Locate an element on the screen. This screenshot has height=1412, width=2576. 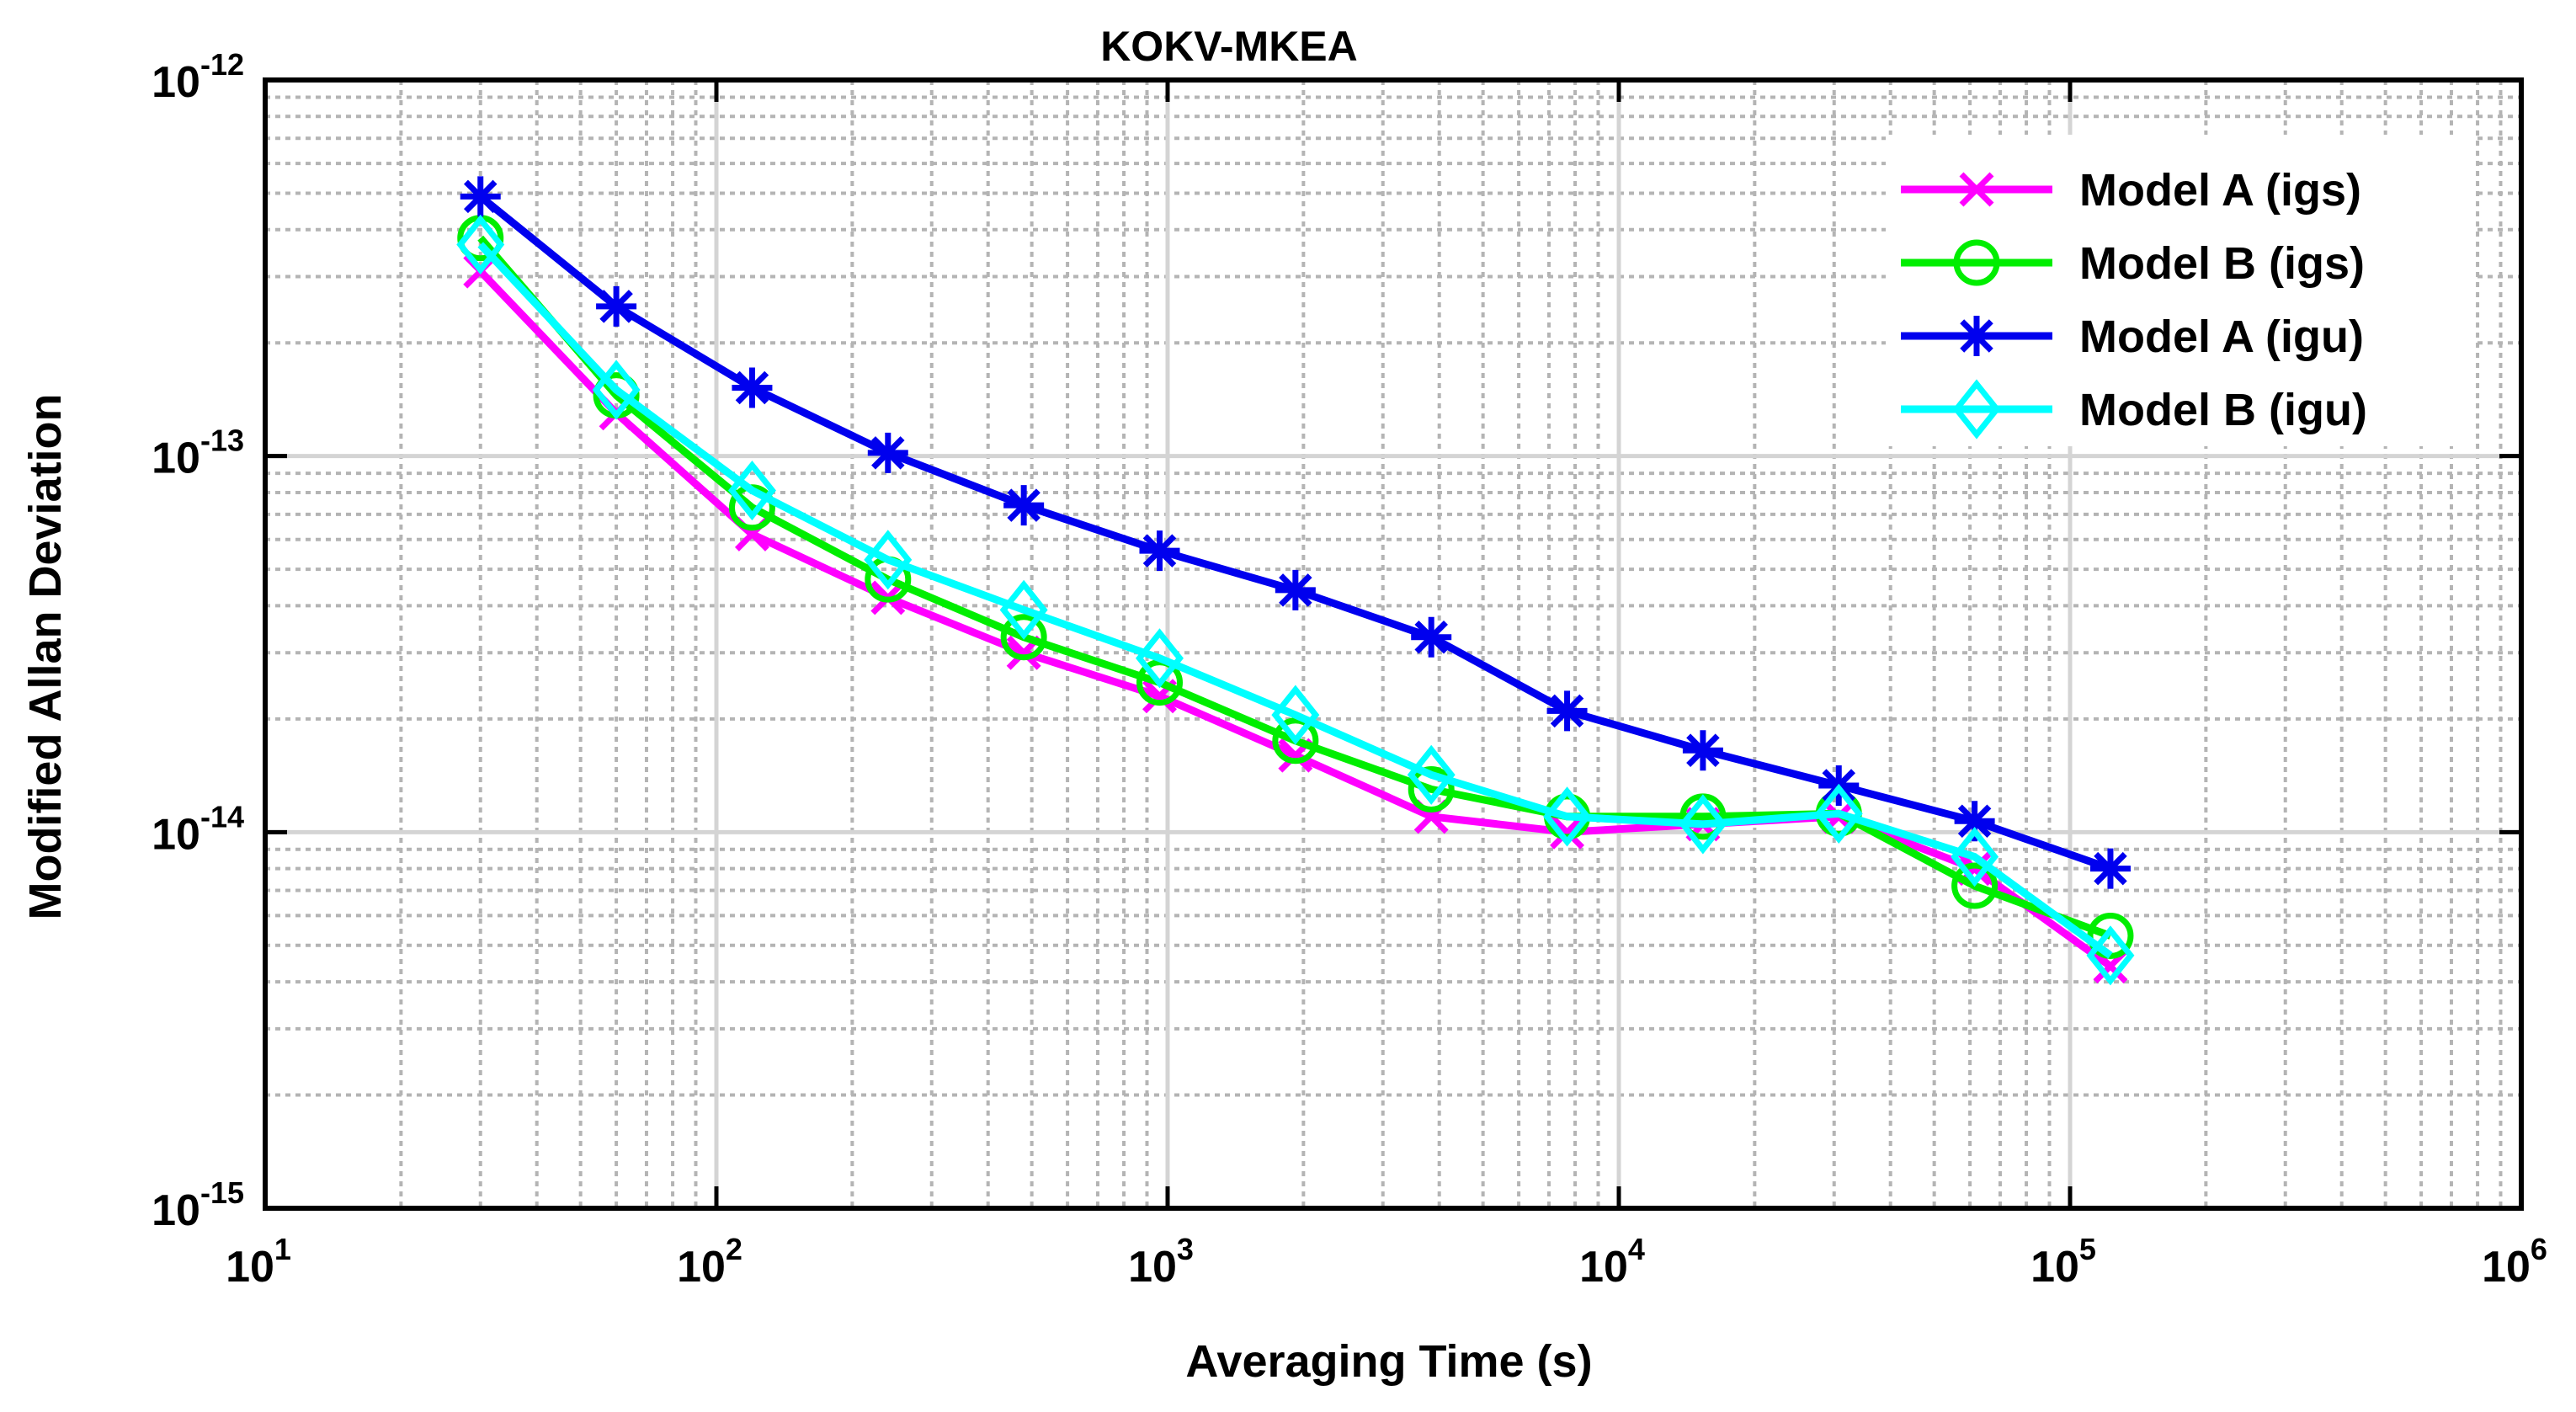
legend-entry: Model A (igs) is located at coordinates (2131, 190).